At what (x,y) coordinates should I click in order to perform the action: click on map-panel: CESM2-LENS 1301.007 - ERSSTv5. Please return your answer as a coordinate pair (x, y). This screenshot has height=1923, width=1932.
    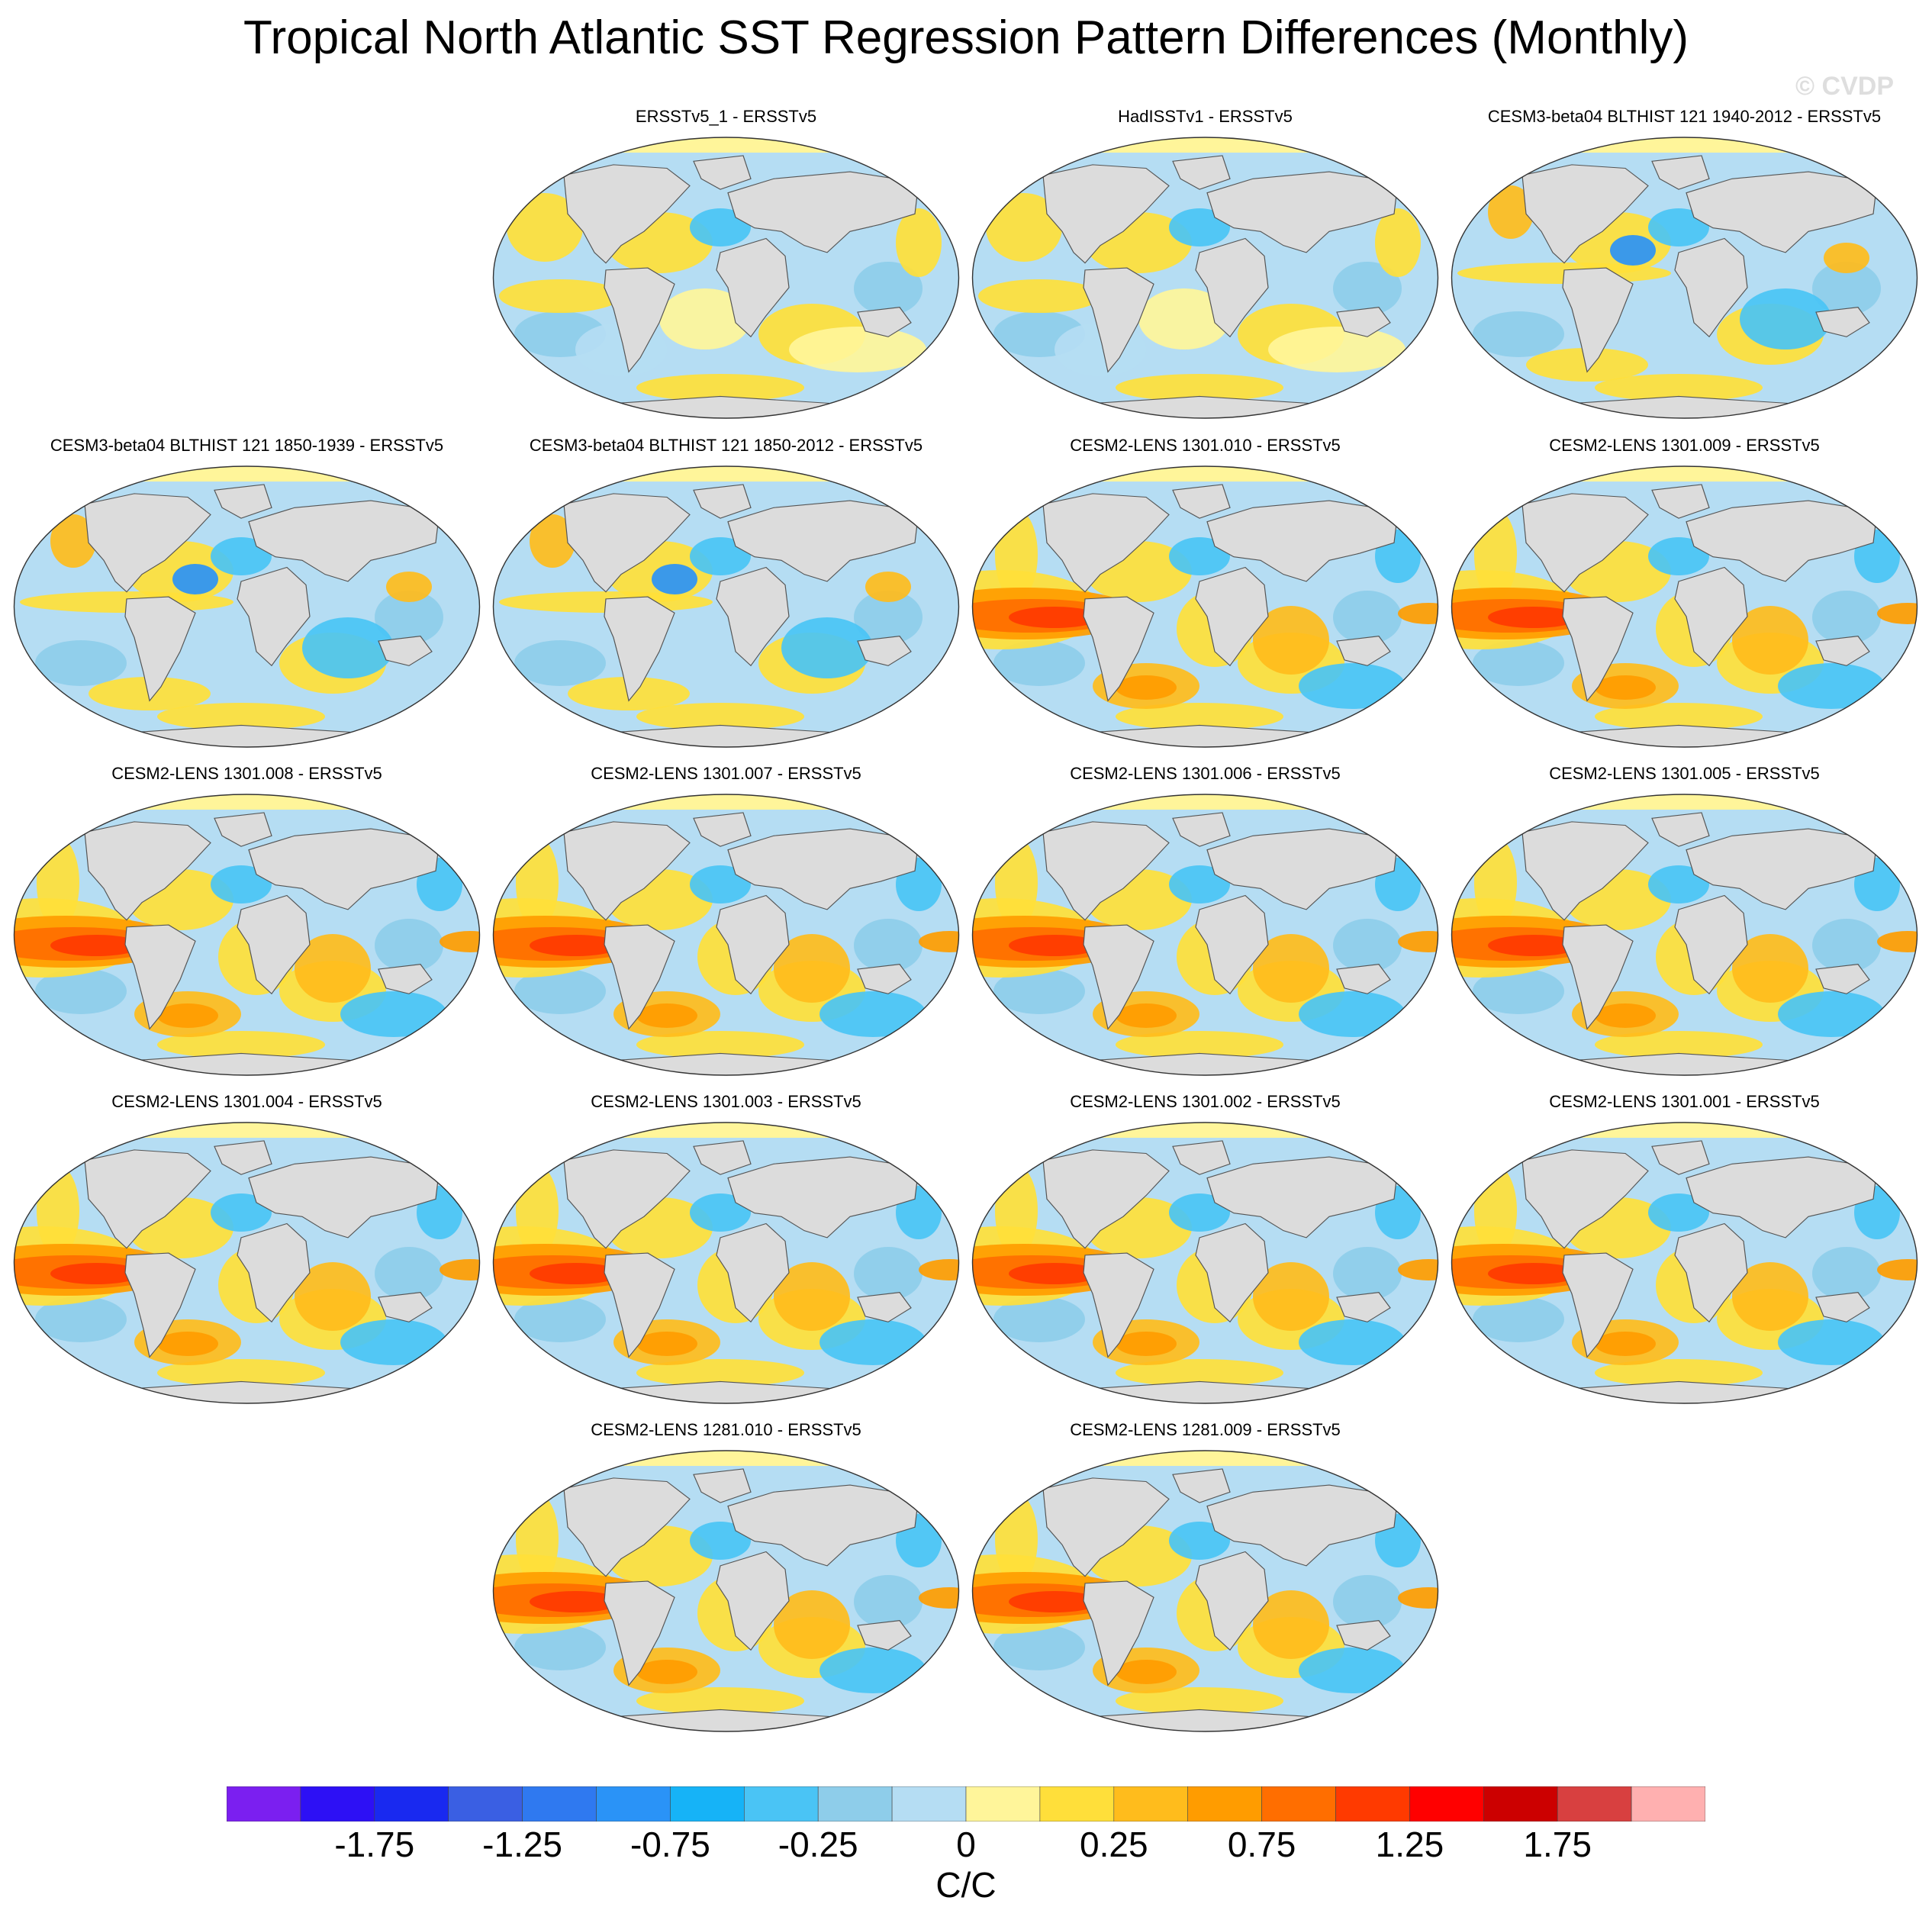
    Looking at the image, I should click on (726, 920).